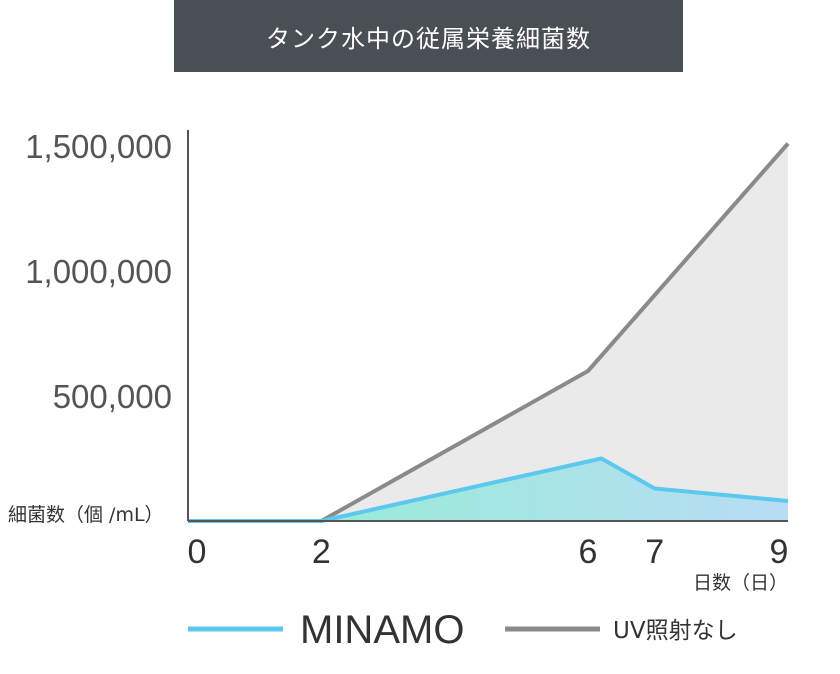 The image size is (840, 674). I want to click on y-axis-label: 細菌数（個 /mL）, so click(86, 515).